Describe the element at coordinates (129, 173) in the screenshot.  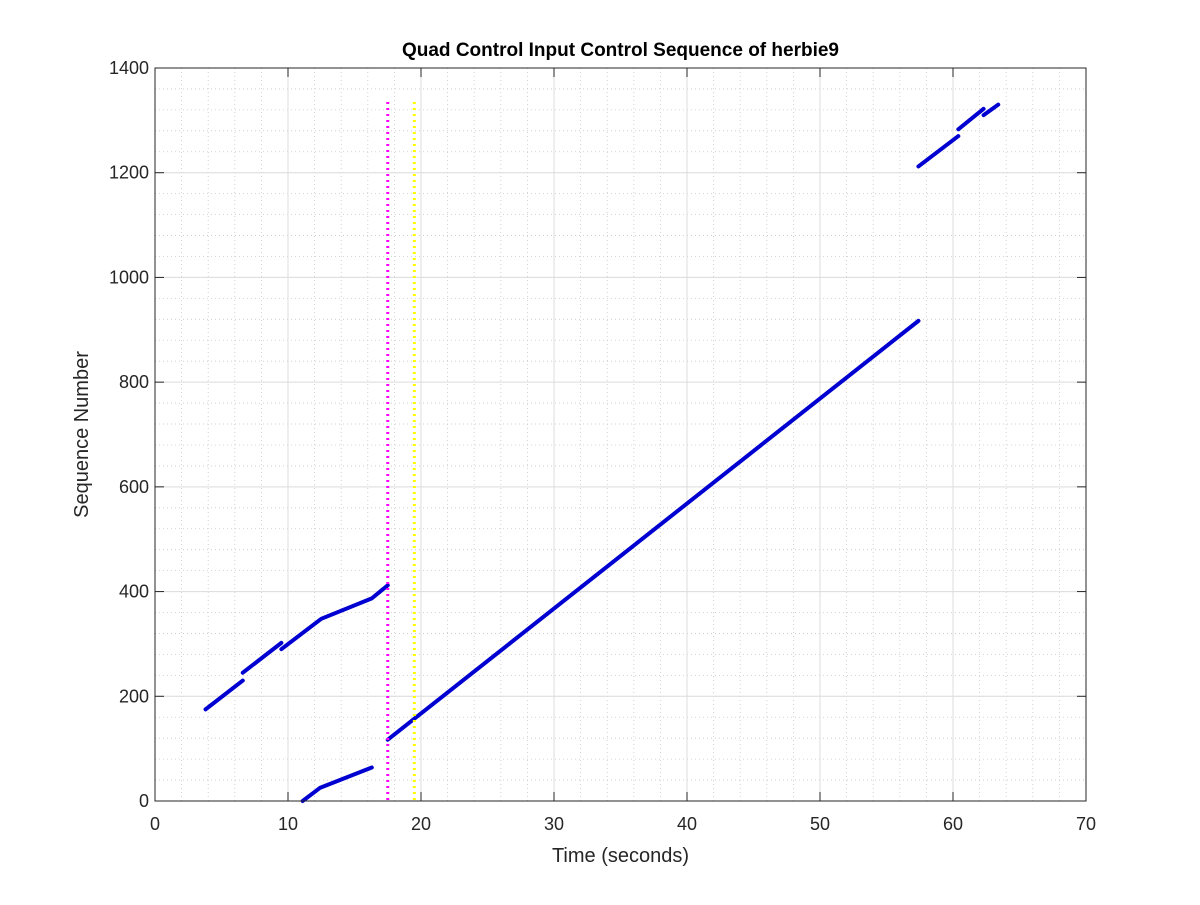
I see `y-tick-label: 1200` at that location.